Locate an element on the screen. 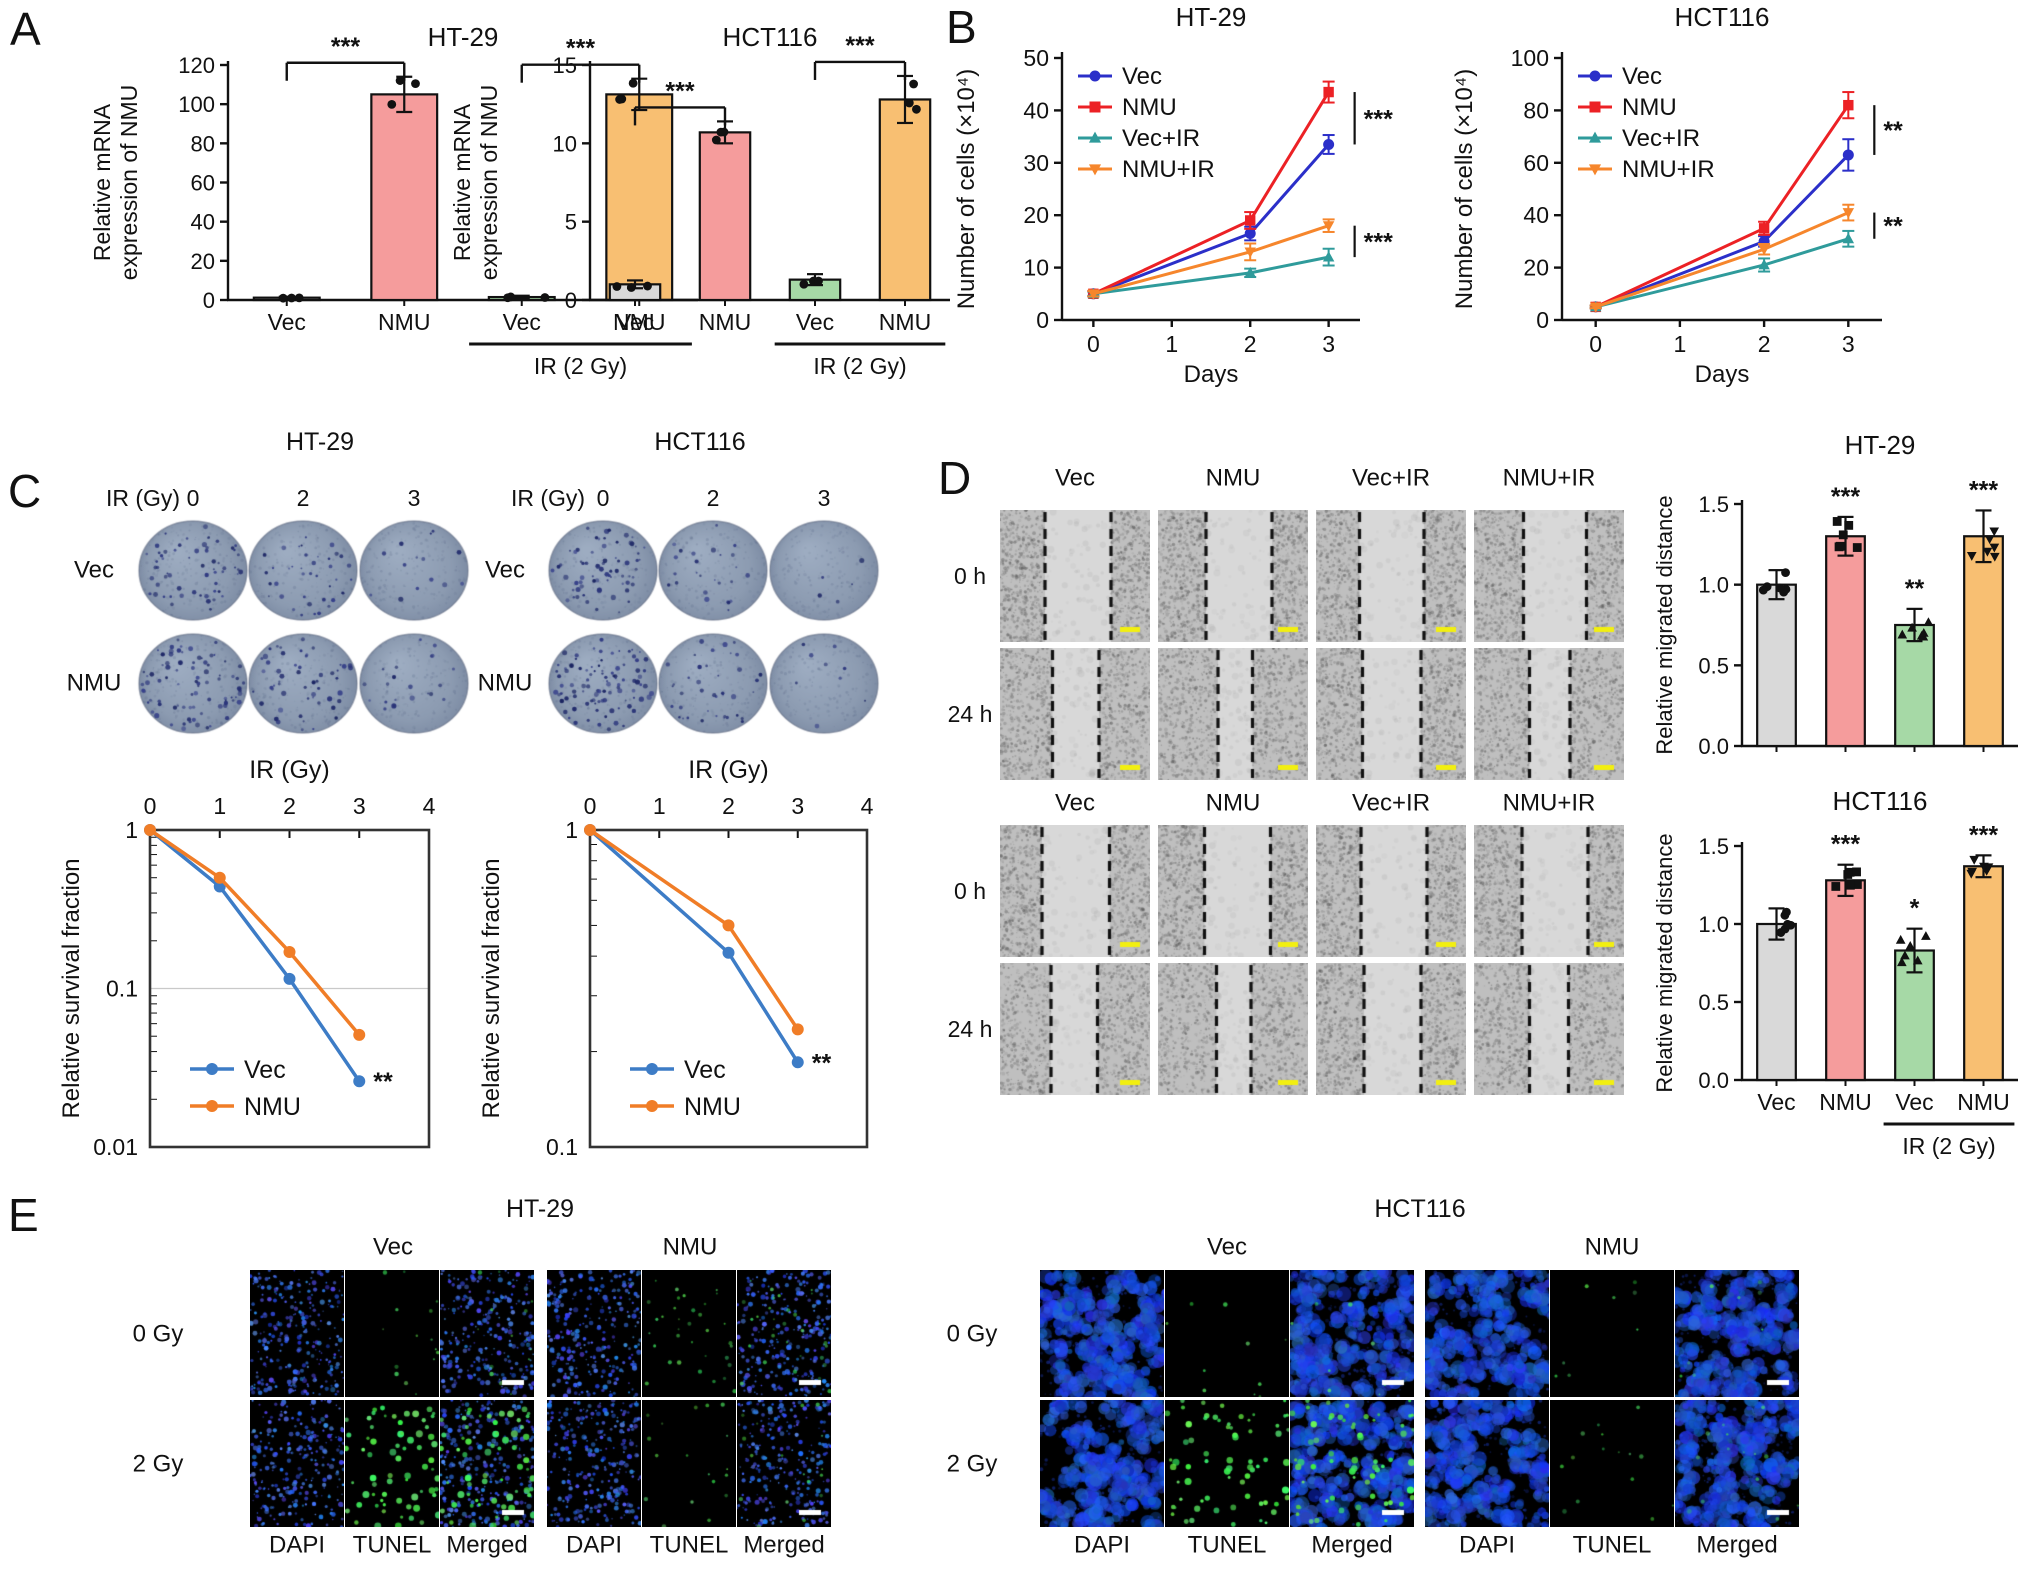 This screenshot has width=2032, height=1577. svg-text: 5 is located at coordinates (571, 222).